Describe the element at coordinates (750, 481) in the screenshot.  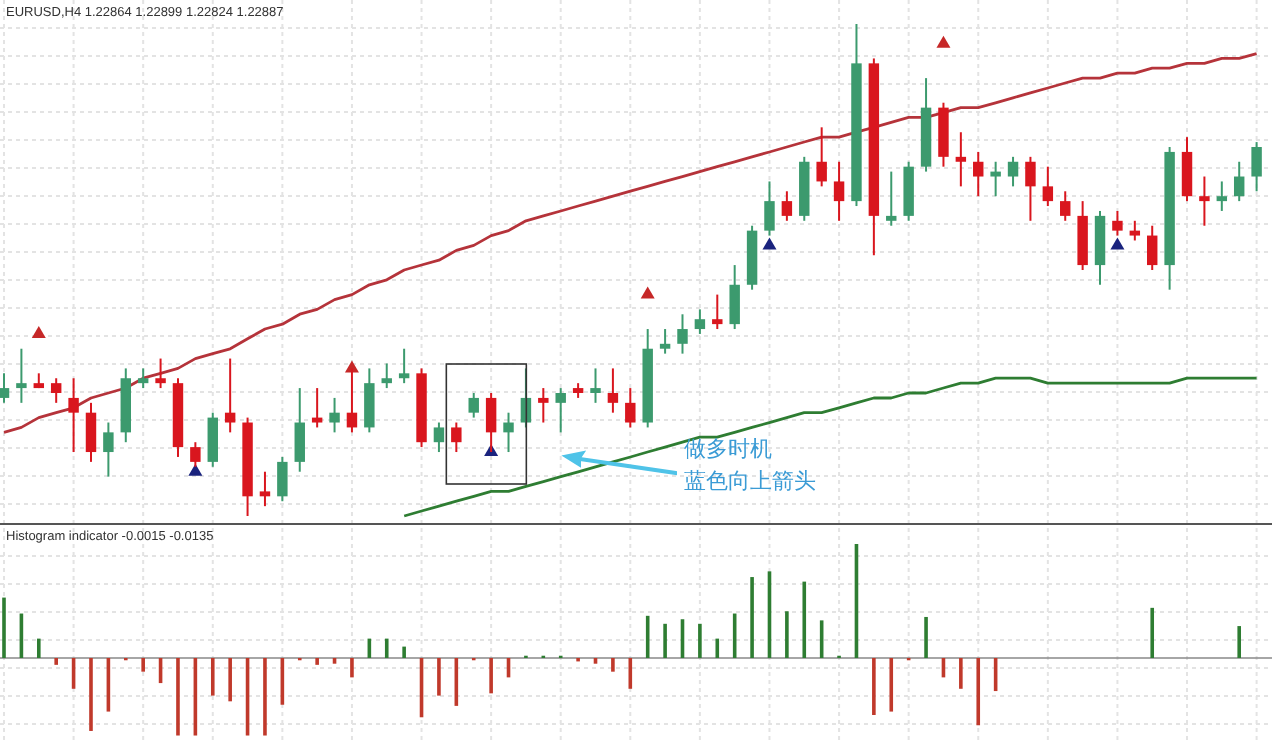
I see `annotation: 蓝色向上箭头` at that location.